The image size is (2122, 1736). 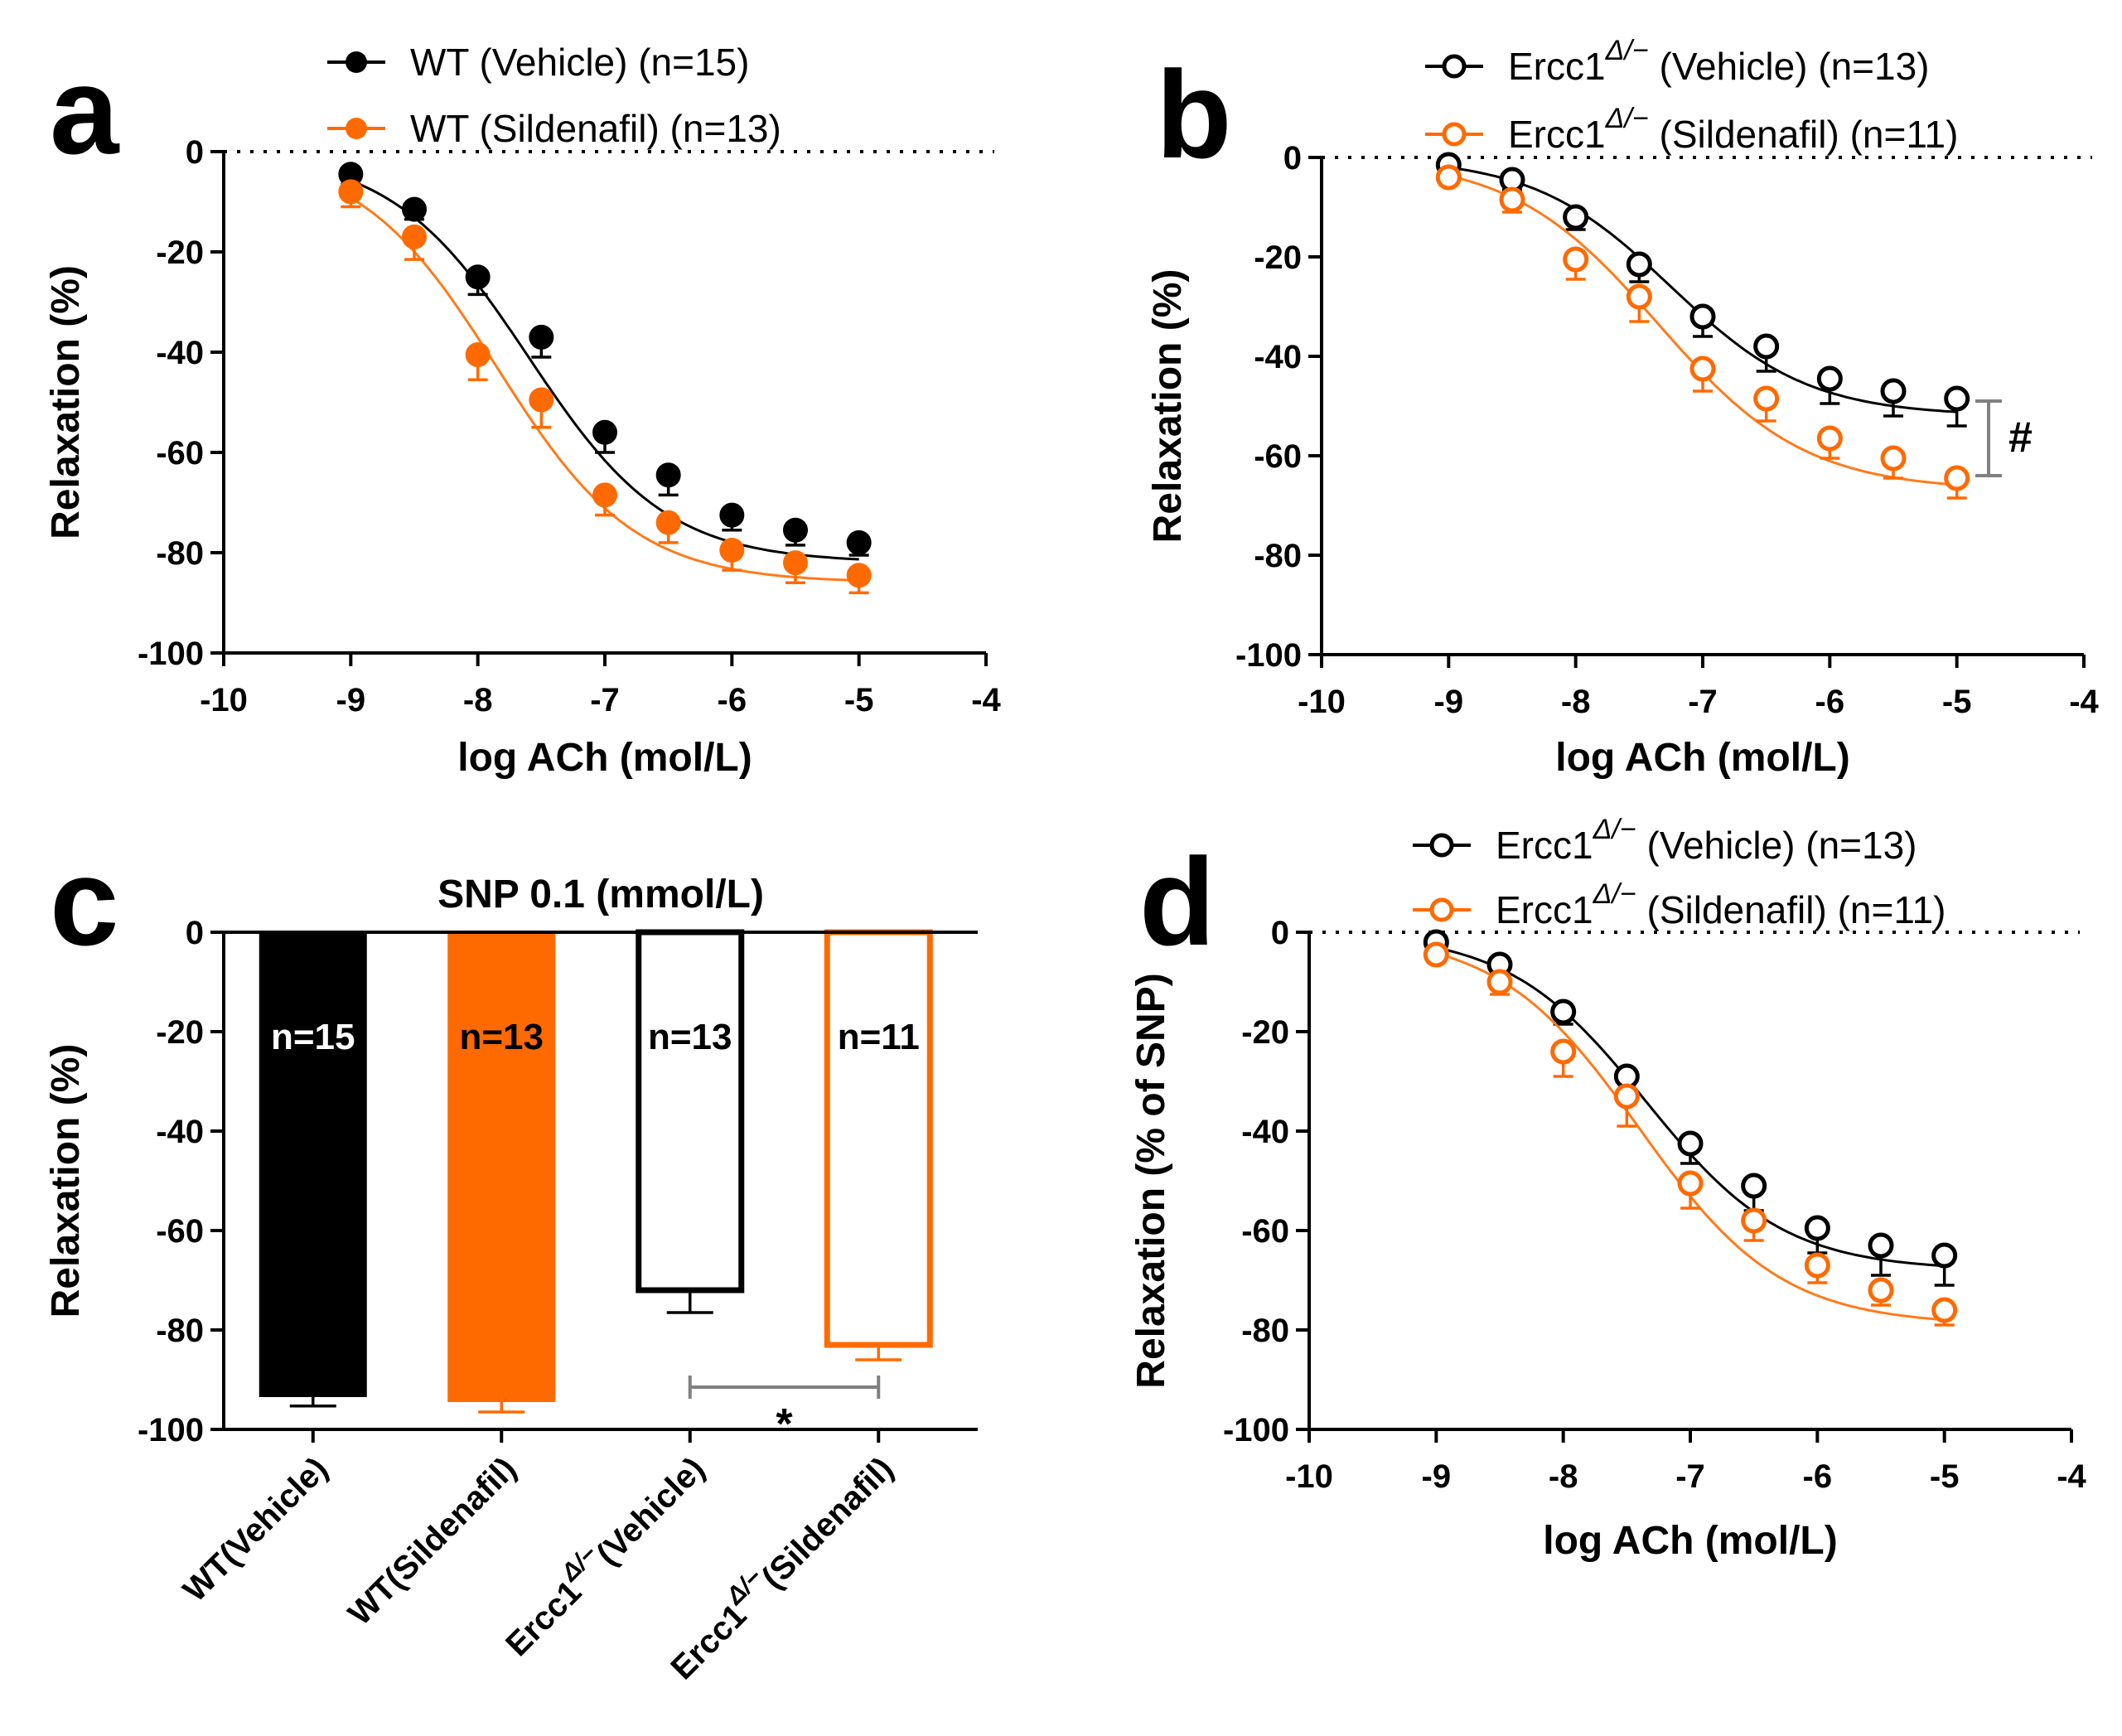 What do you see at coordinates (1557, 66) in the screenshot?
I see `legend-label-main: Ercc1` at bounding box center [1557, 66].